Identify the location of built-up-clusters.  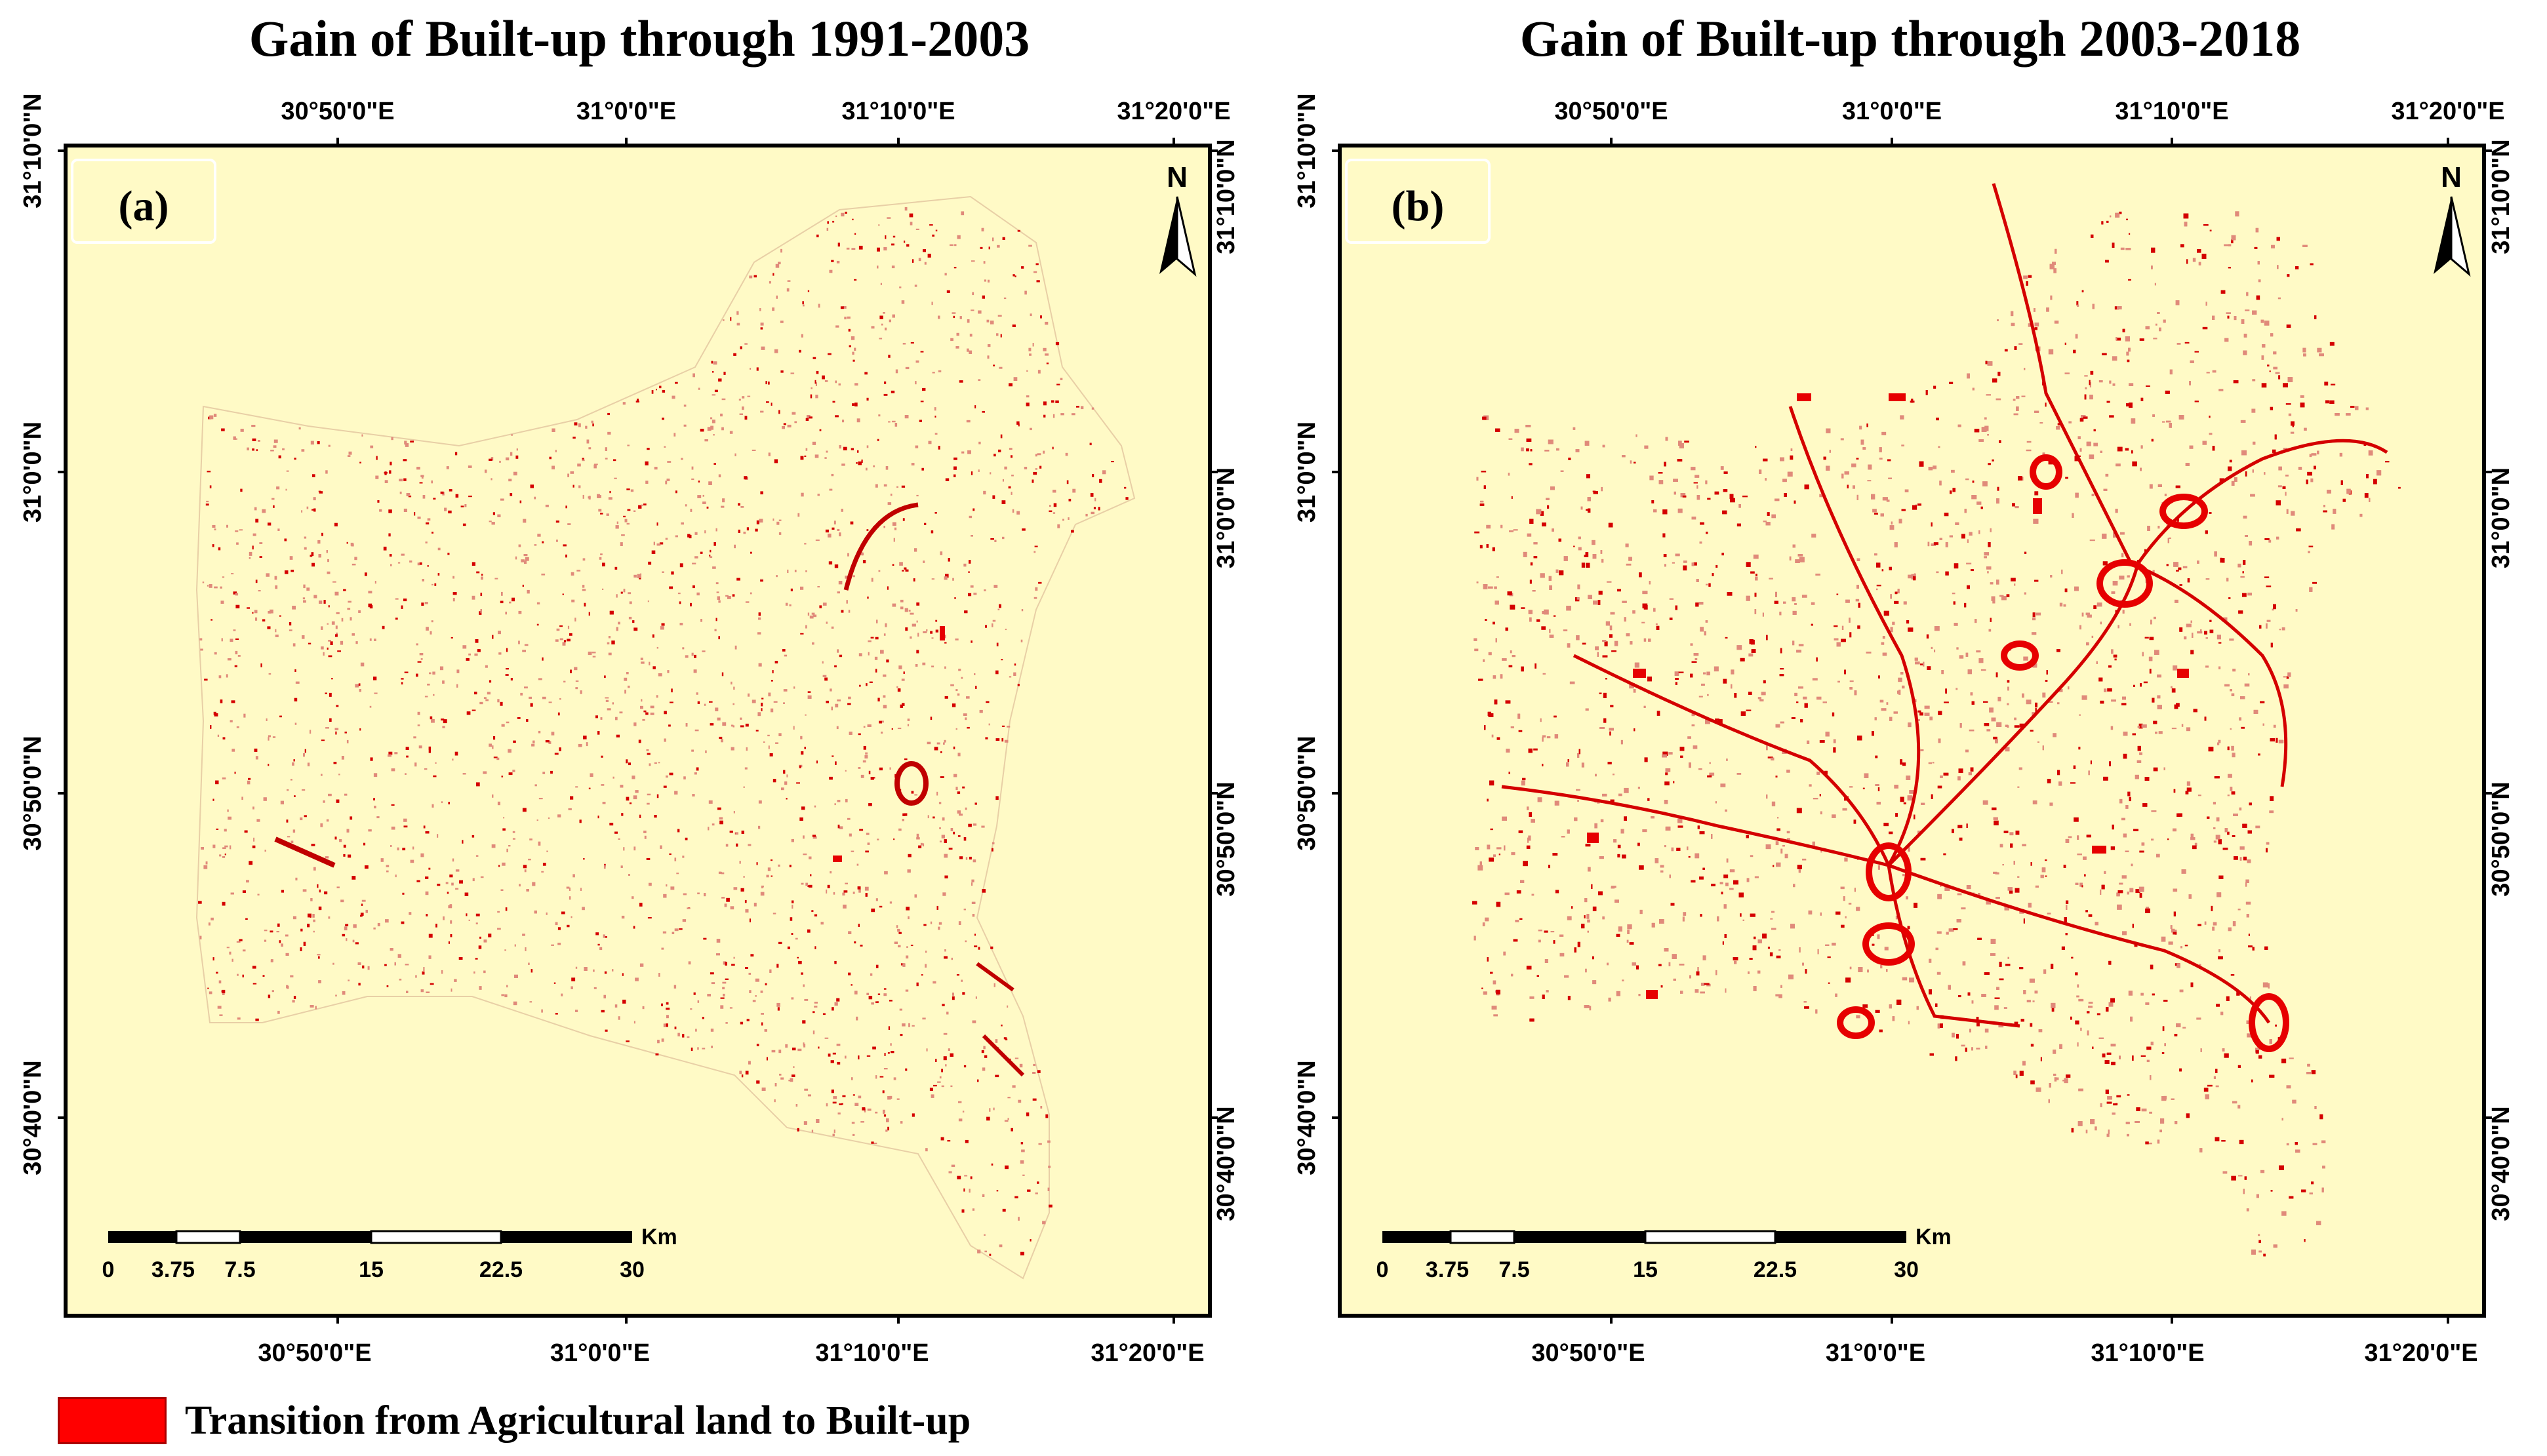
(649, 790).